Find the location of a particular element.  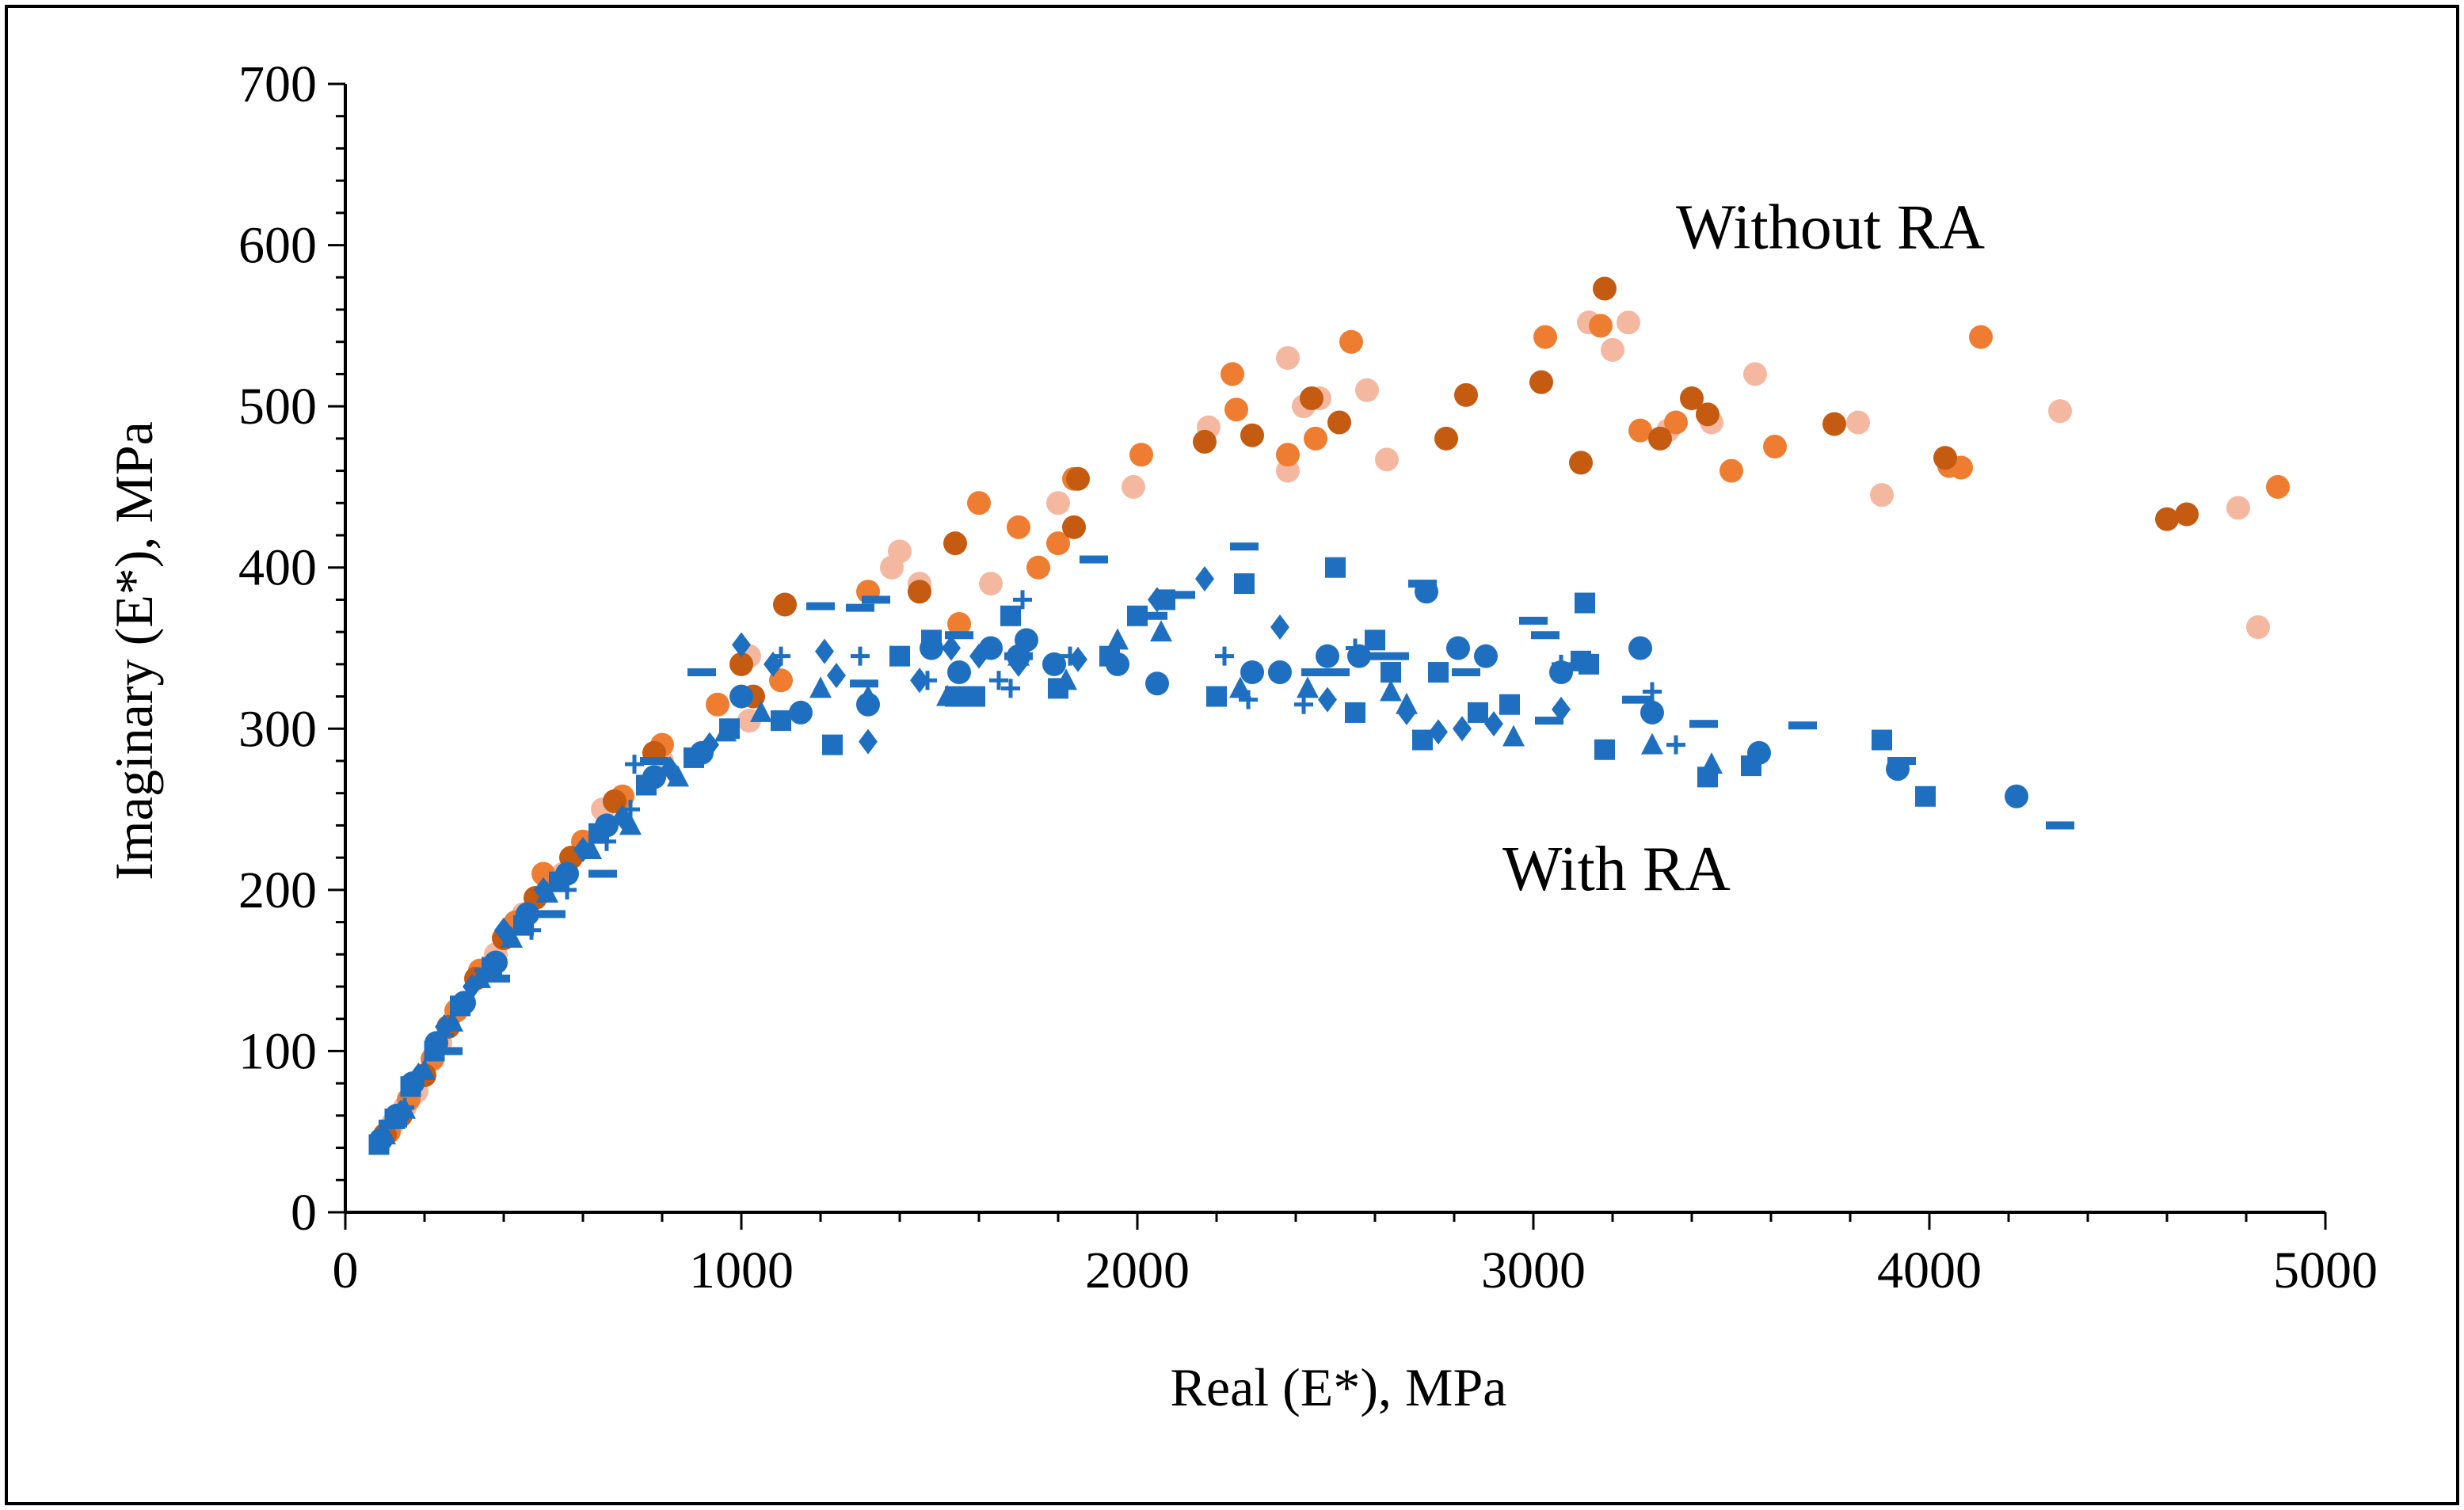

x-tick-label: 2000 is located at coordinates (1137, 1270).